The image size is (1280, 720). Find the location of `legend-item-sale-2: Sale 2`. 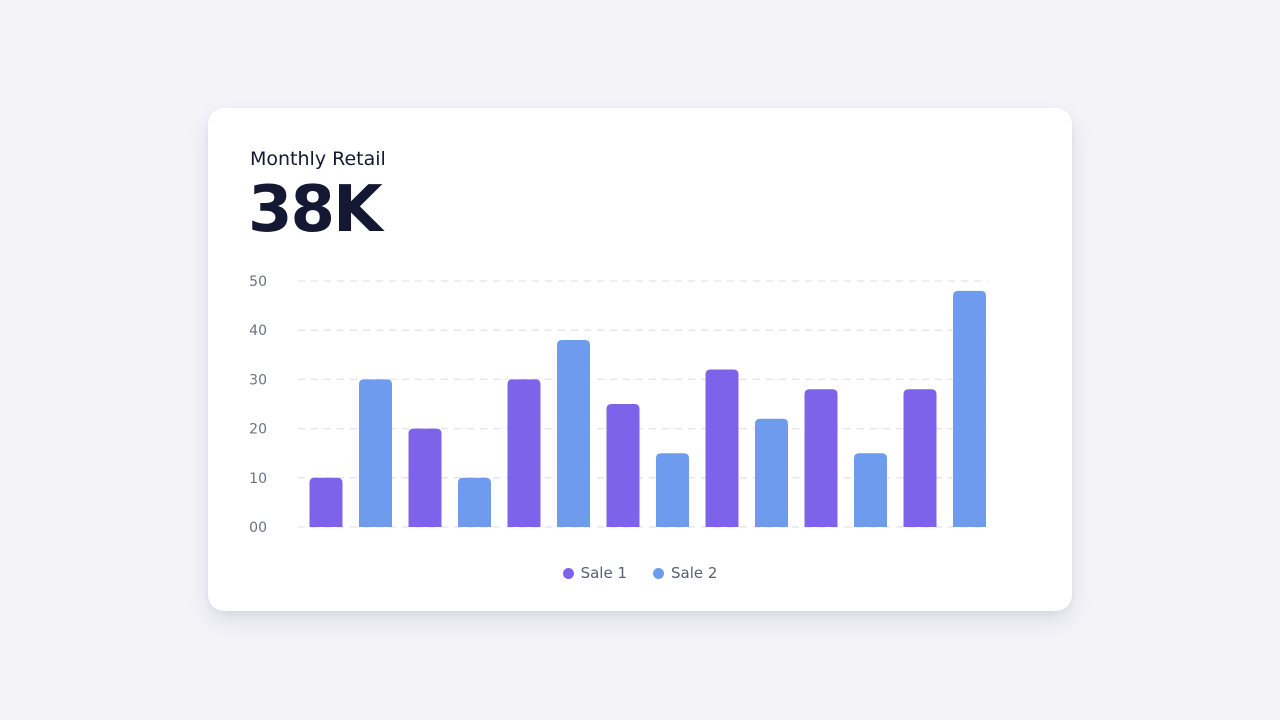

legend-item-sale-2: Sale 2 is located at coordinates (685, 573).